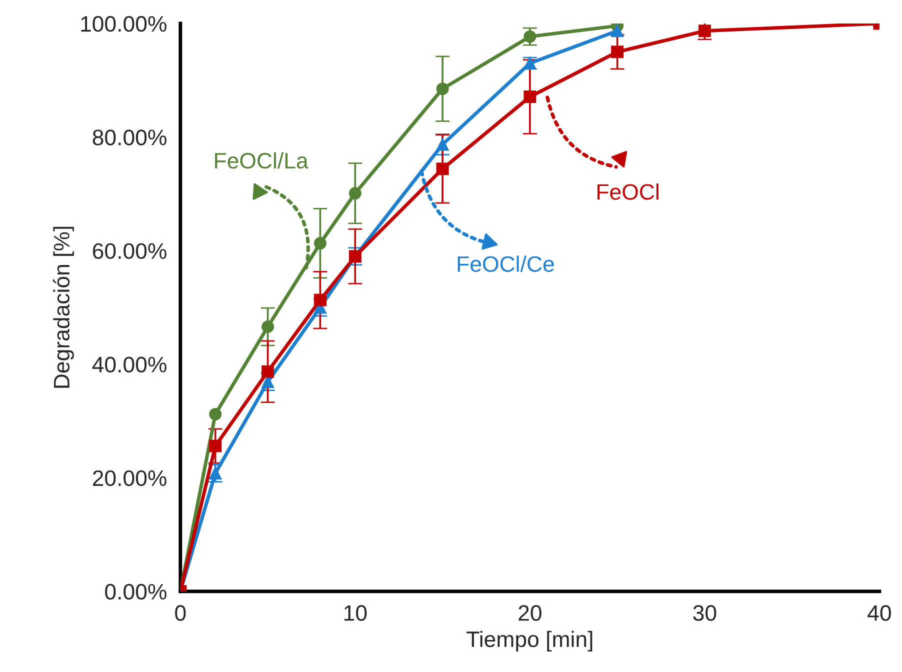 The image size is (902, 672). What do you see at coordinates (180, 613) in the screenshot?
I see `x-tick-label: 0` at bounding box center [180, 613].